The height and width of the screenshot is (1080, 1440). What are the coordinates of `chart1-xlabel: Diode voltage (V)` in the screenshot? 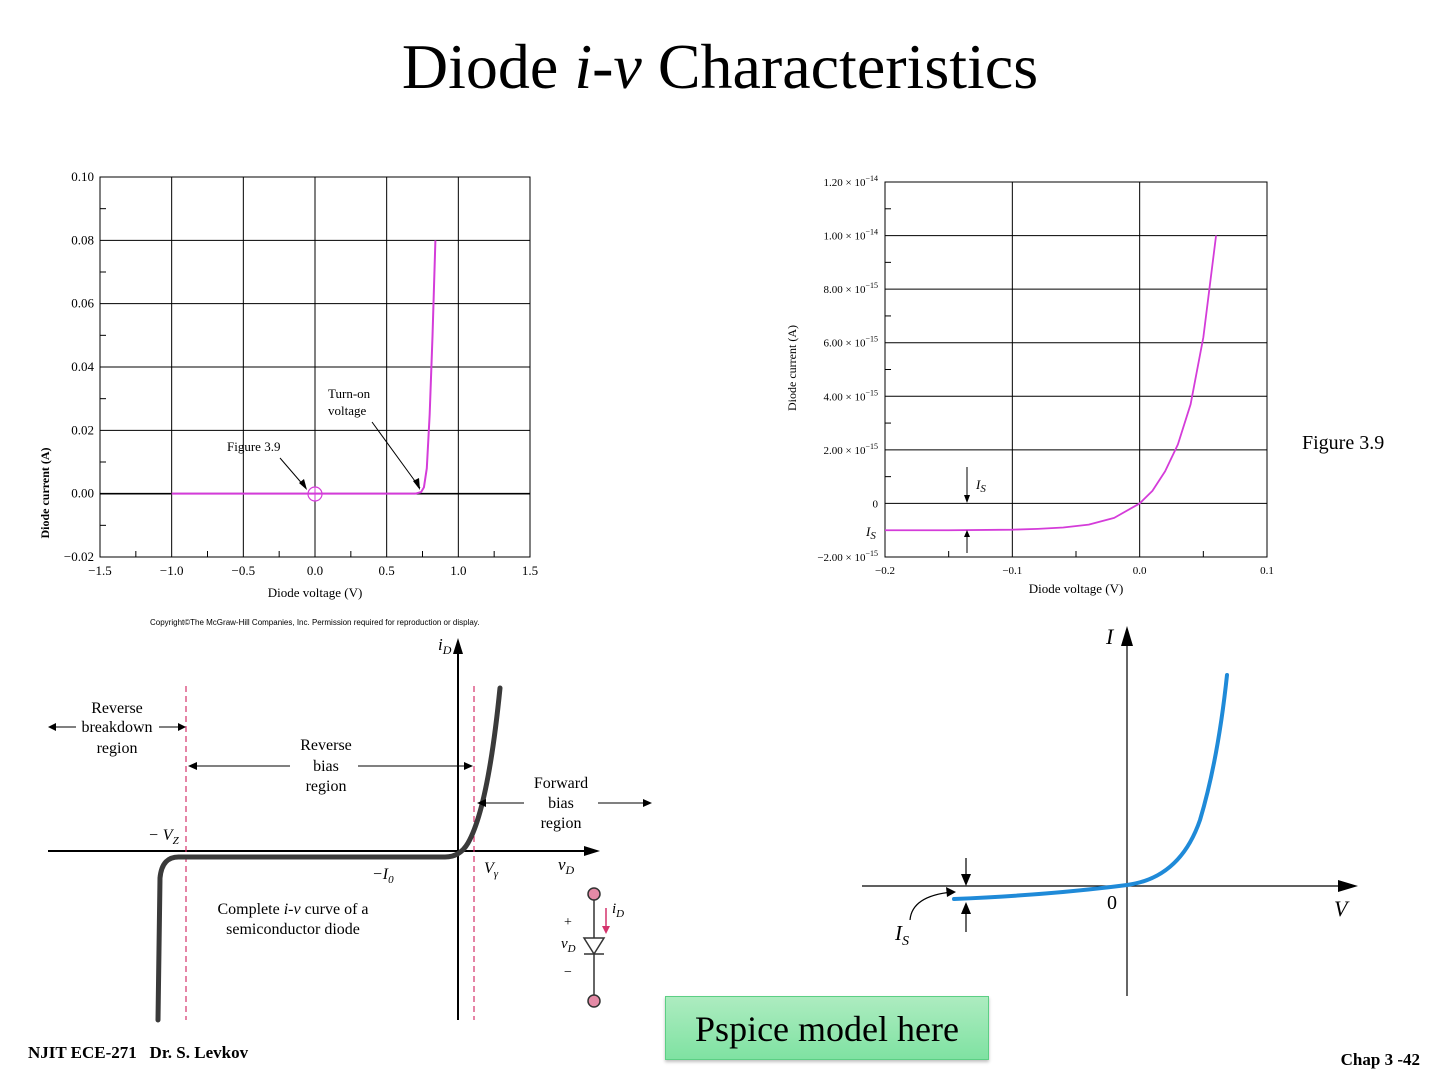 It's located at (315, 592).